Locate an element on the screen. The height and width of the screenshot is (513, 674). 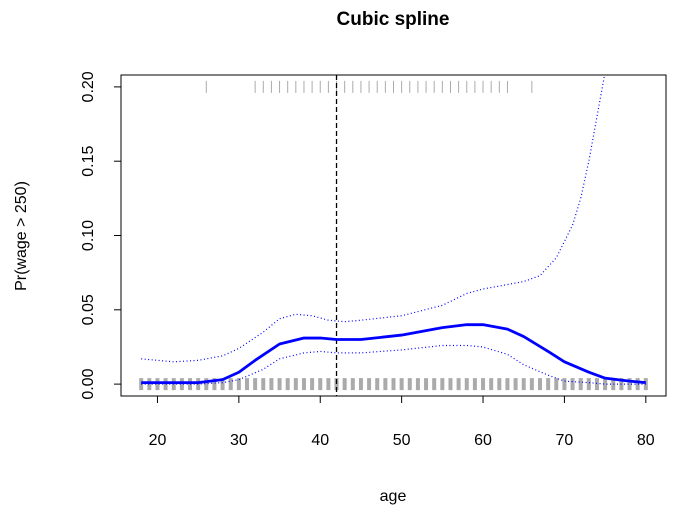
x-tick-label: 50 is located at coordinates (402, 440).